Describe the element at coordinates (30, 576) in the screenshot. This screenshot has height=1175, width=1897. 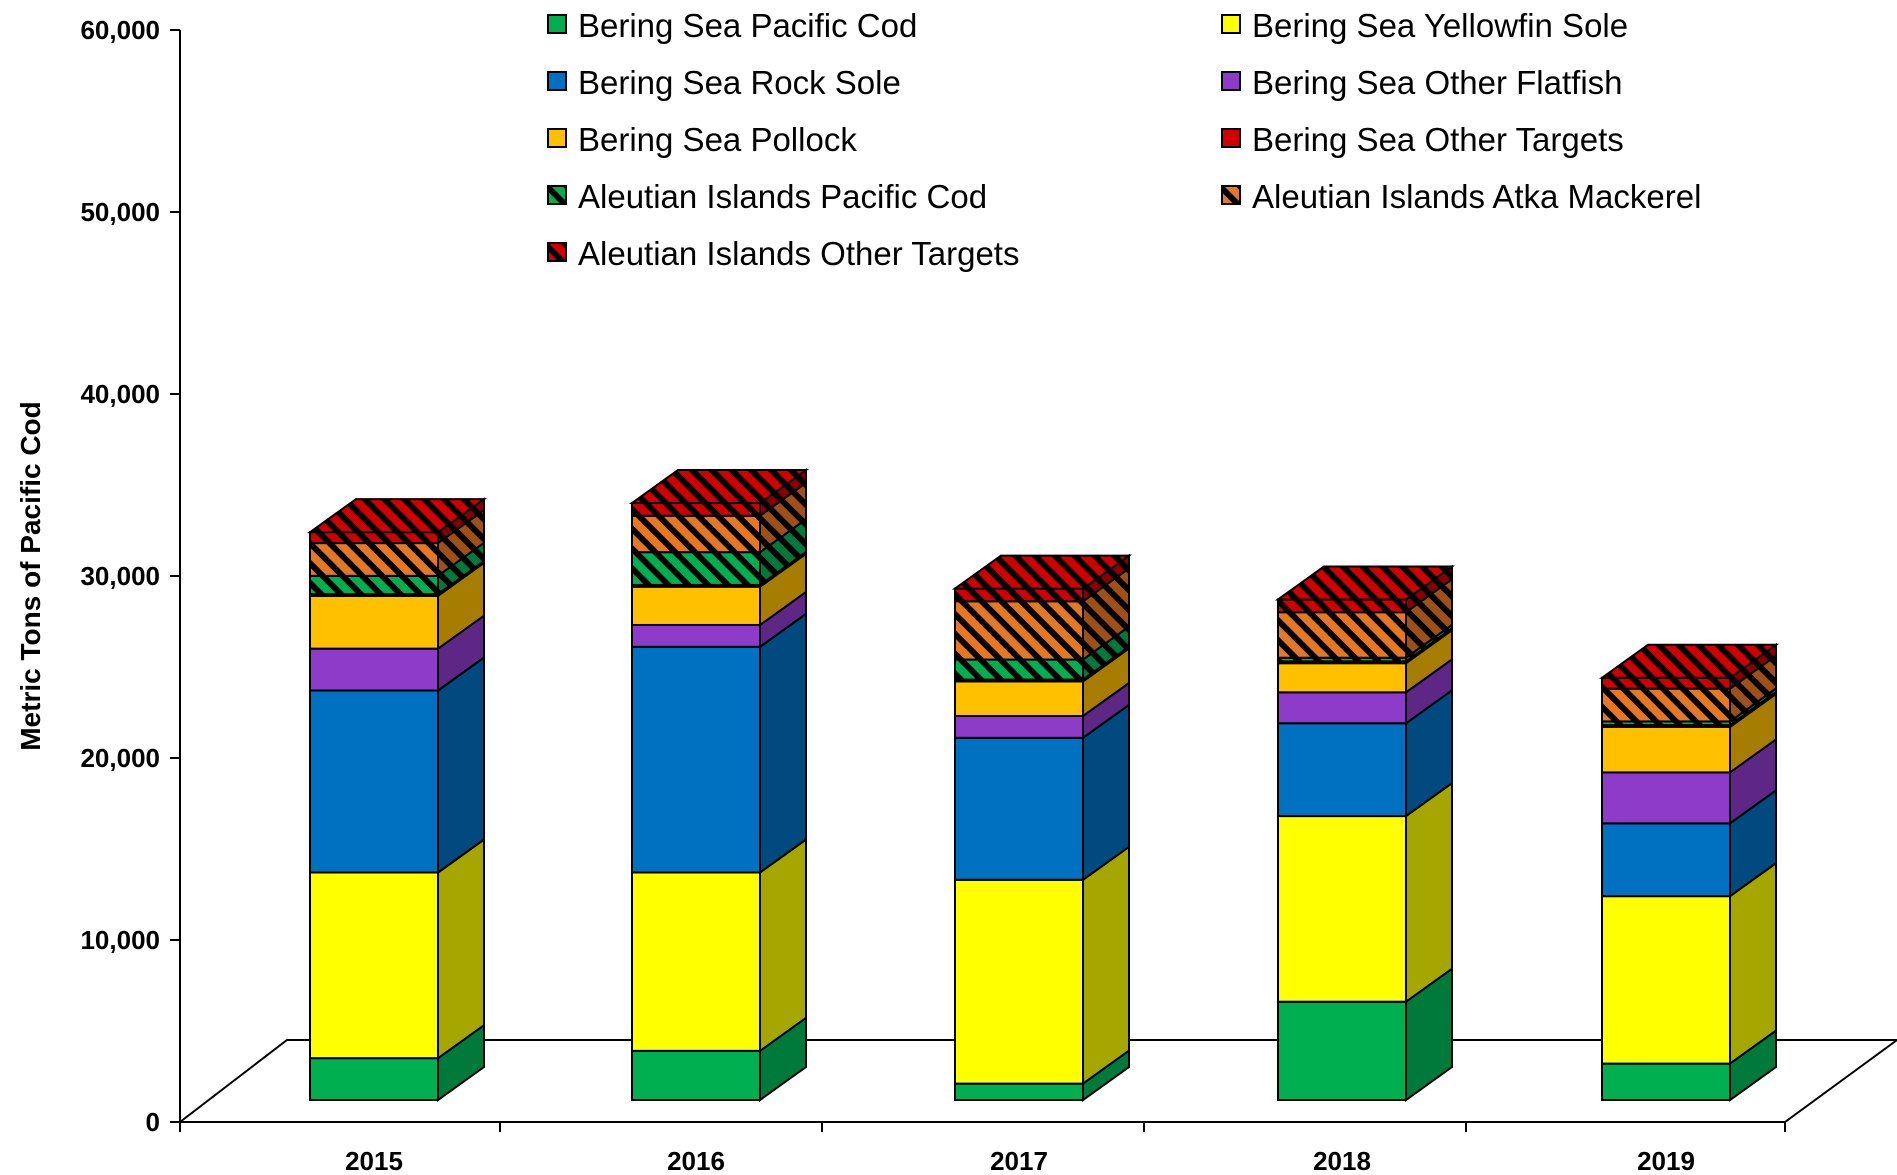
I see `y-axis-title: Metric Tons of Pacific Cod` at that location.